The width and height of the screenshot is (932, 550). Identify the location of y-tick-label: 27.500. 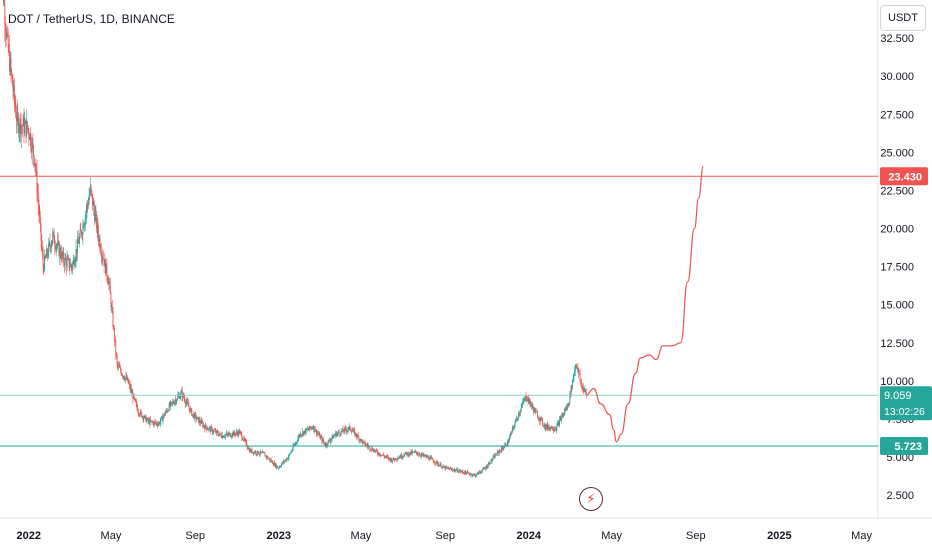
(897, 115).